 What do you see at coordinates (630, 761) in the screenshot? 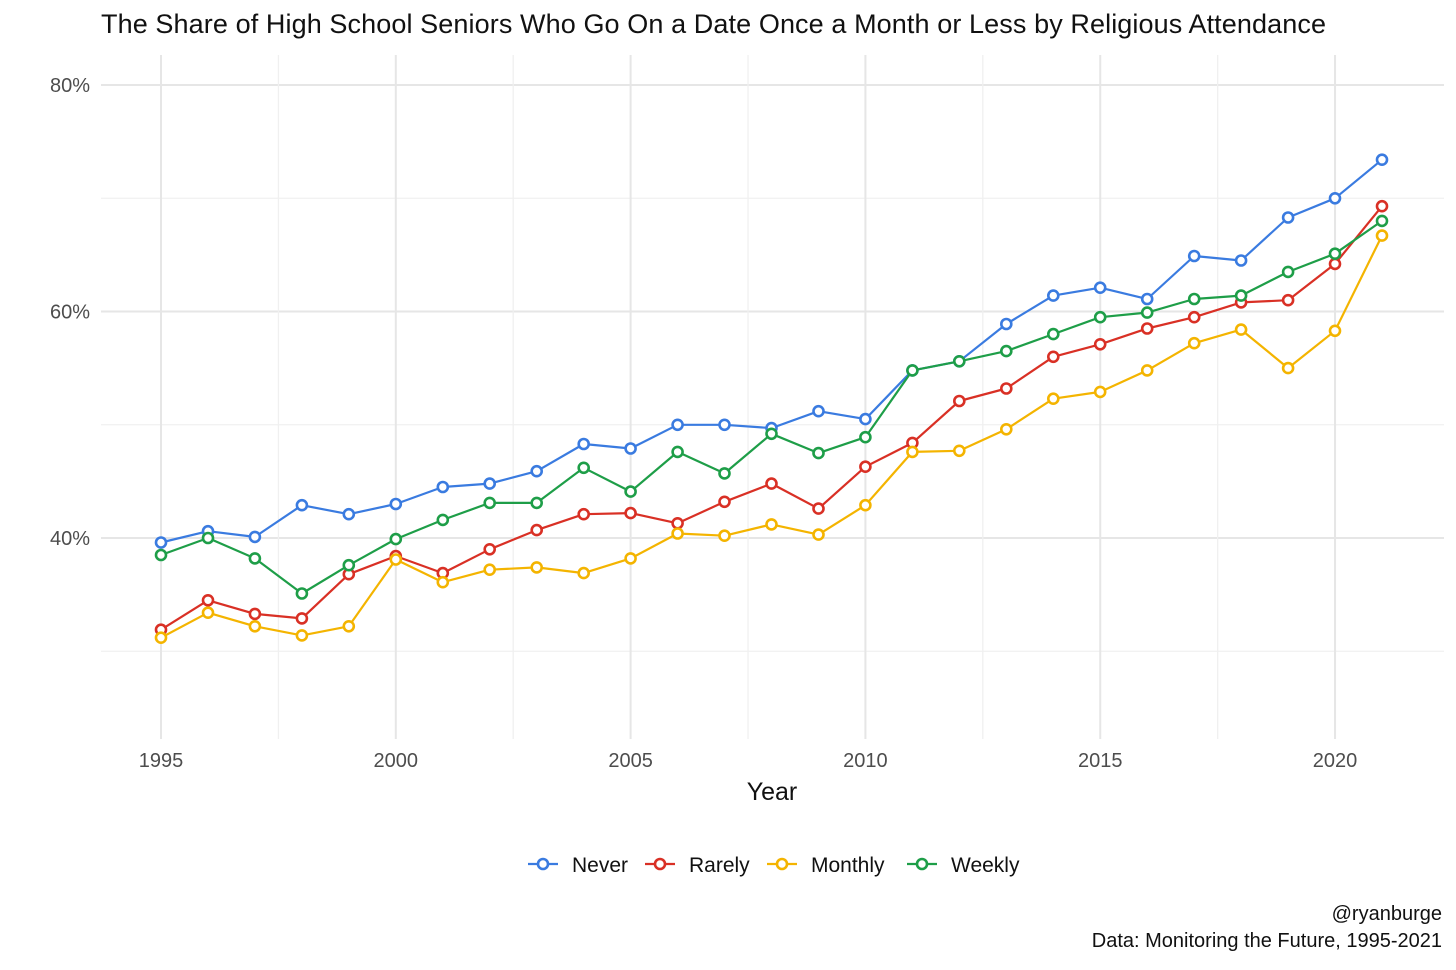
I see `x-tick-label: 2005` at bounding box center [630, 761].